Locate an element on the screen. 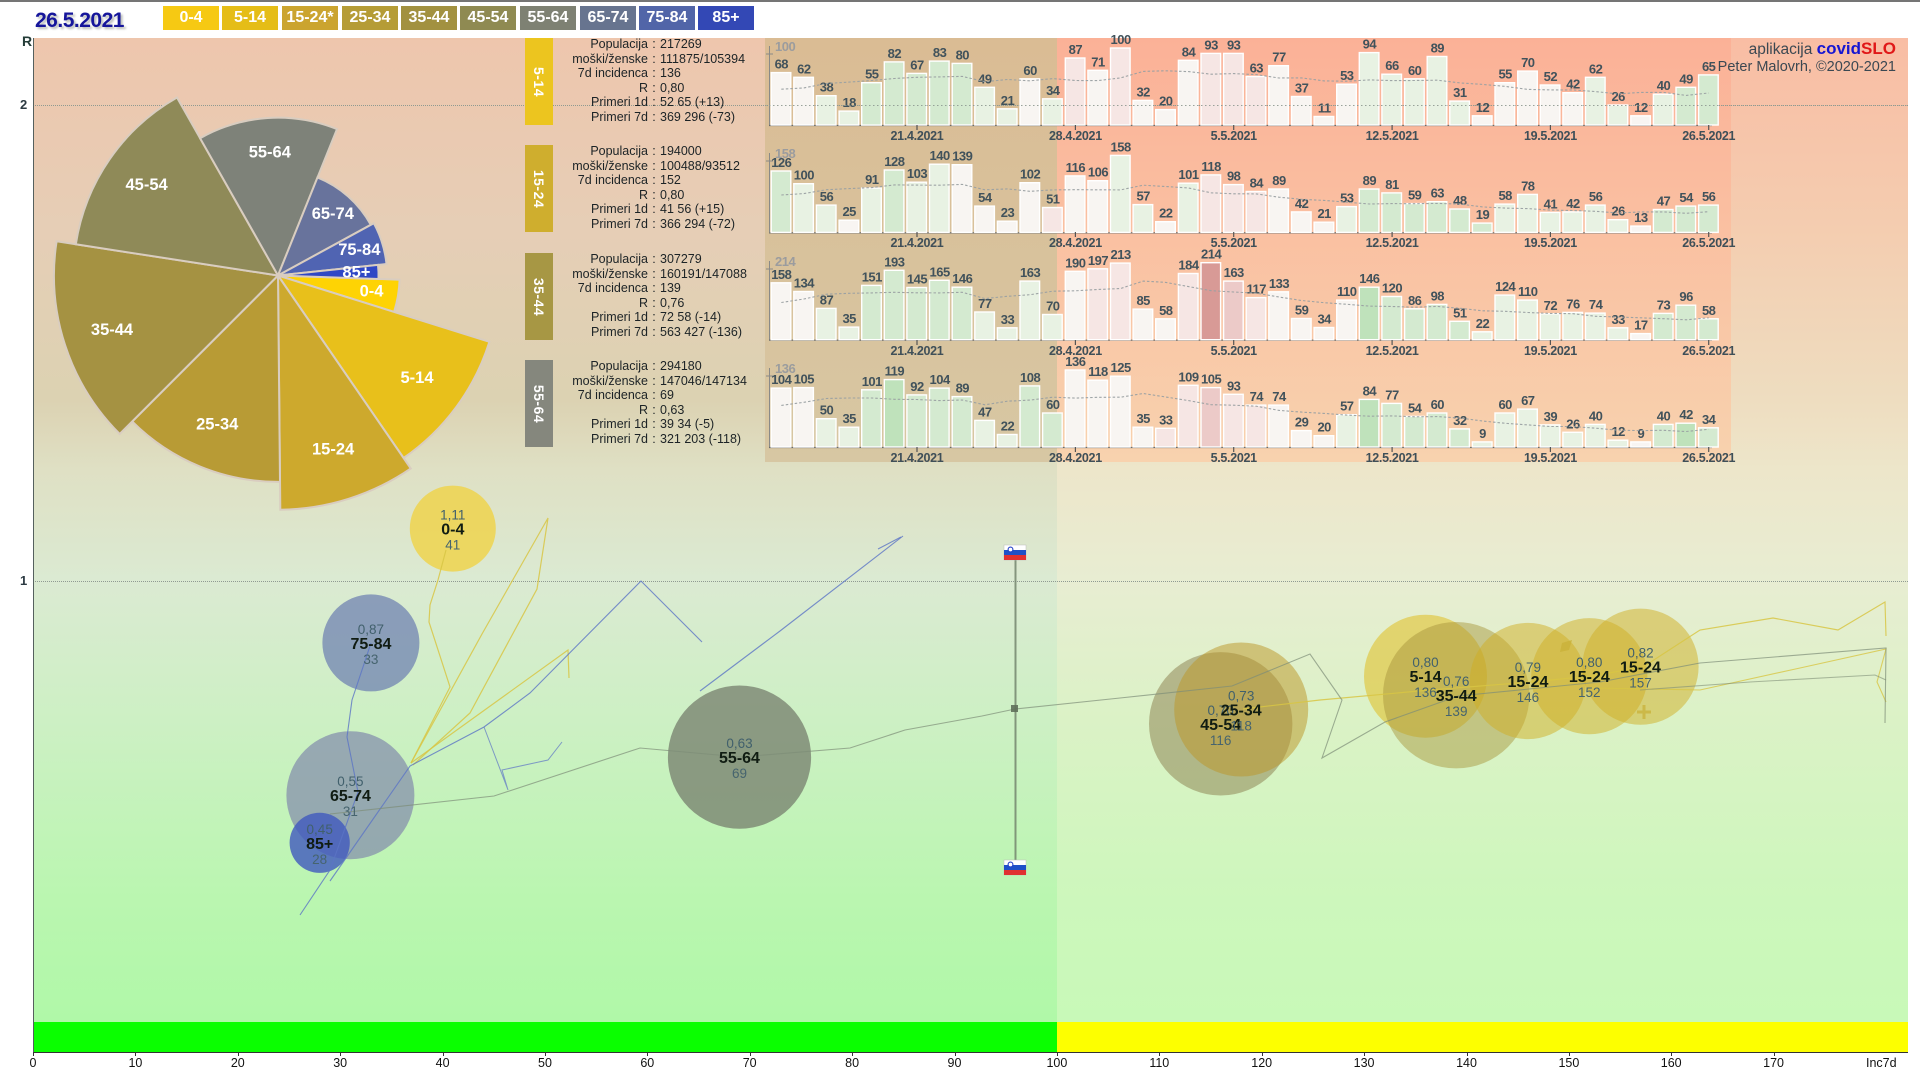 This screenshot has width=1920, height=1080. svg-text: 34 is located at coordinates (1709, 419).